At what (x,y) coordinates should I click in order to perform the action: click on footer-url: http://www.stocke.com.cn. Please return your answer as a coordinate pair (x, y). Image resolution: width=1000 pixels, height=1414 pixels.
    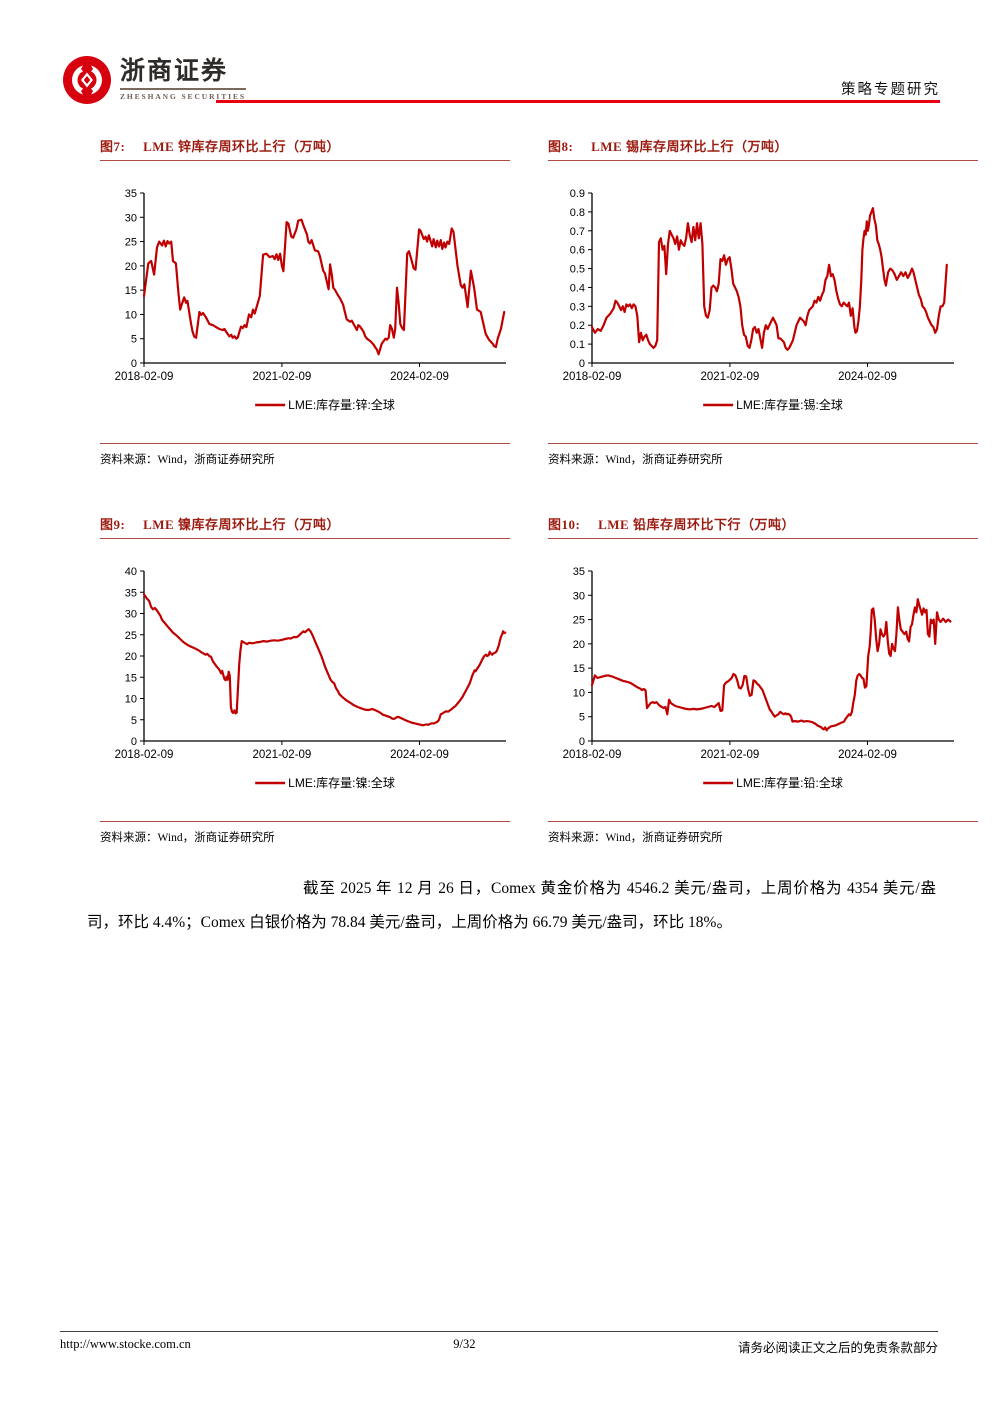
    Looking at the image, I should click on (125, 1344).